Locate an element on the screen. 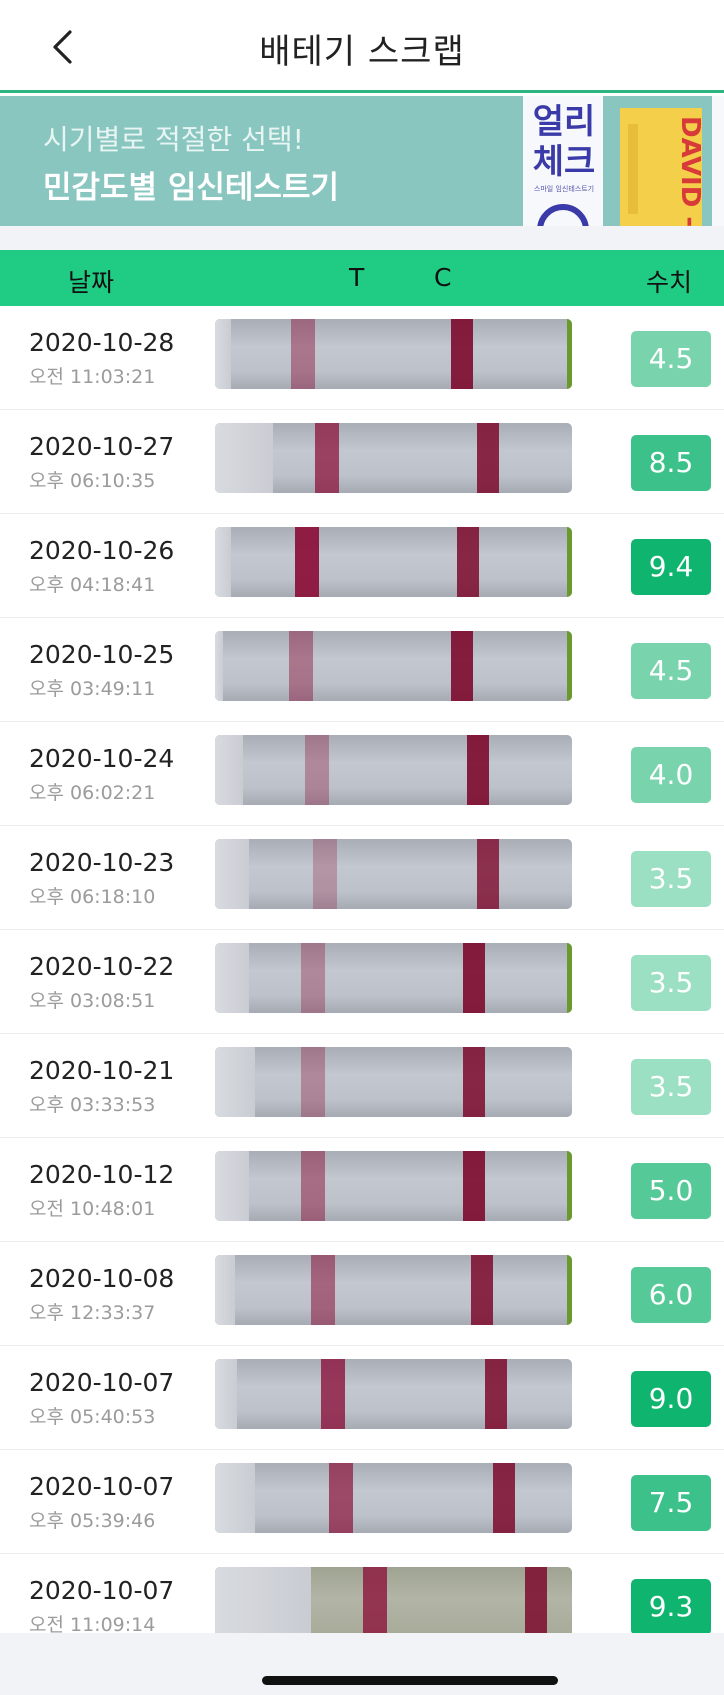  back-button is located at coordinates (65, 47).